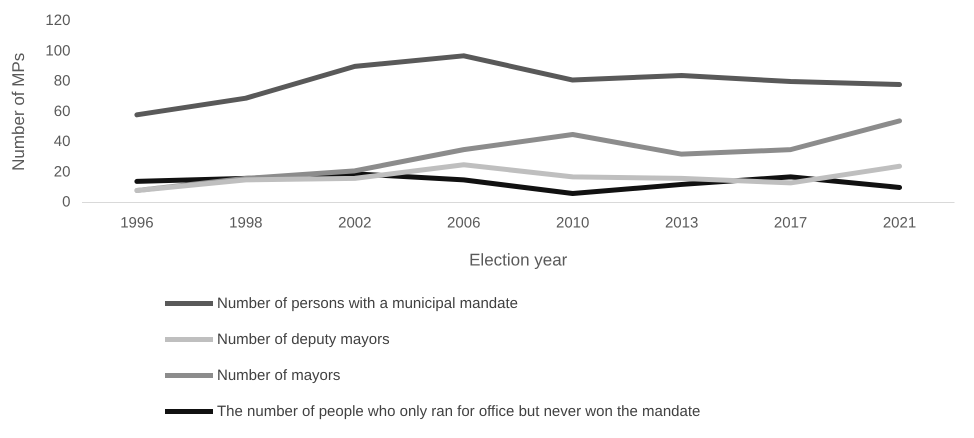 The height and width of the screenshot is (438, 974). Describe the element at coordinates (573, 223) in the screenshot. I see `x-tick-label: 2010` at that location.